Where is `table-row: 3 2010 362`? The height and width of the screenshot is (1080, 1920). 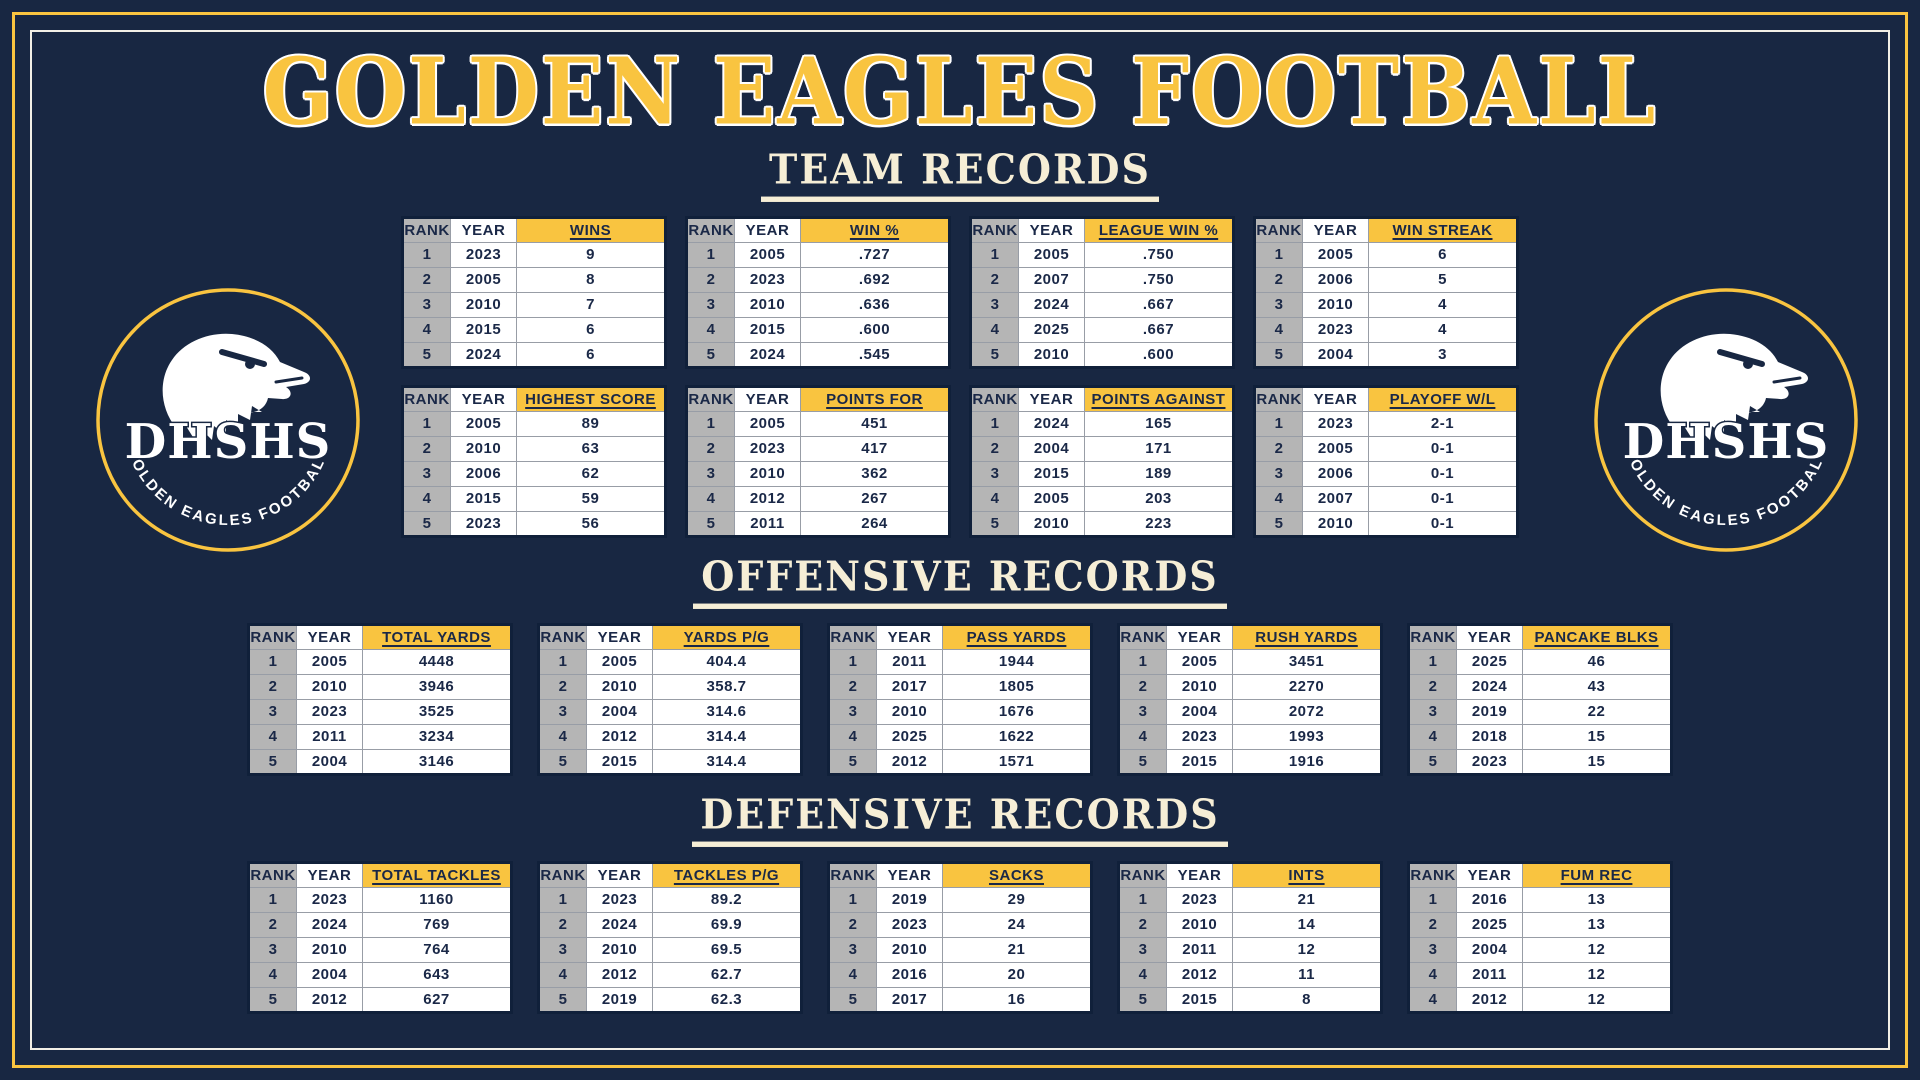
table-row: 3 2010 362 is located at coordinates (818, 473).